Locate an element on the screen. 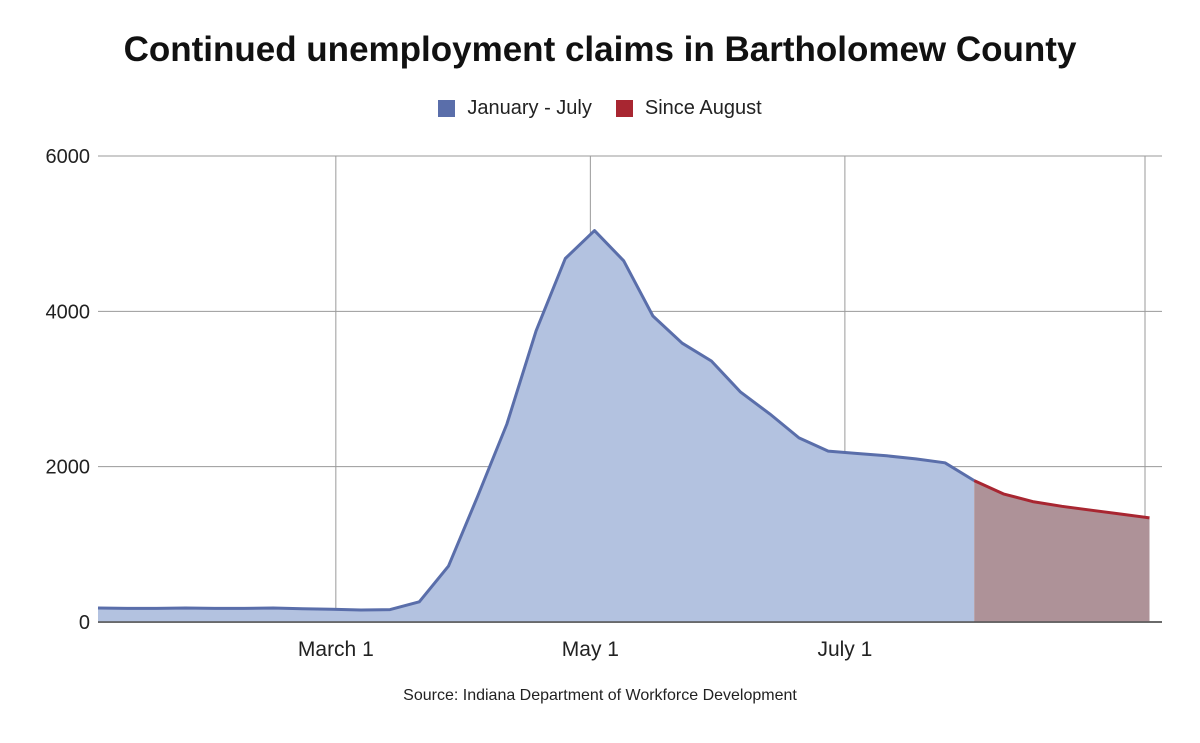 This screenshot has width=1200, height=743. x-tick-label: July 1 is located at coordinates (844, 649).